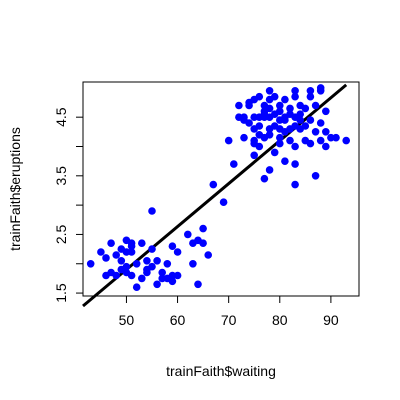  Describe the element at coordinates (221, 371) in the screenshot. I see `x-axis-title: trainFaith$waiting` at that location.